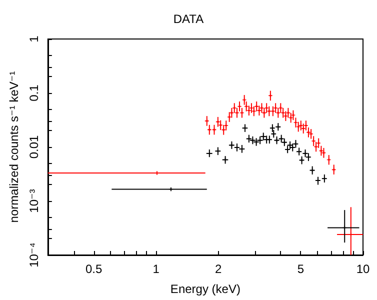 This screenshot has width=377, height=300. Describe the element at coordinates (33, 147) in the screenshot. I see `y-tick-label: 0.01` at that location.